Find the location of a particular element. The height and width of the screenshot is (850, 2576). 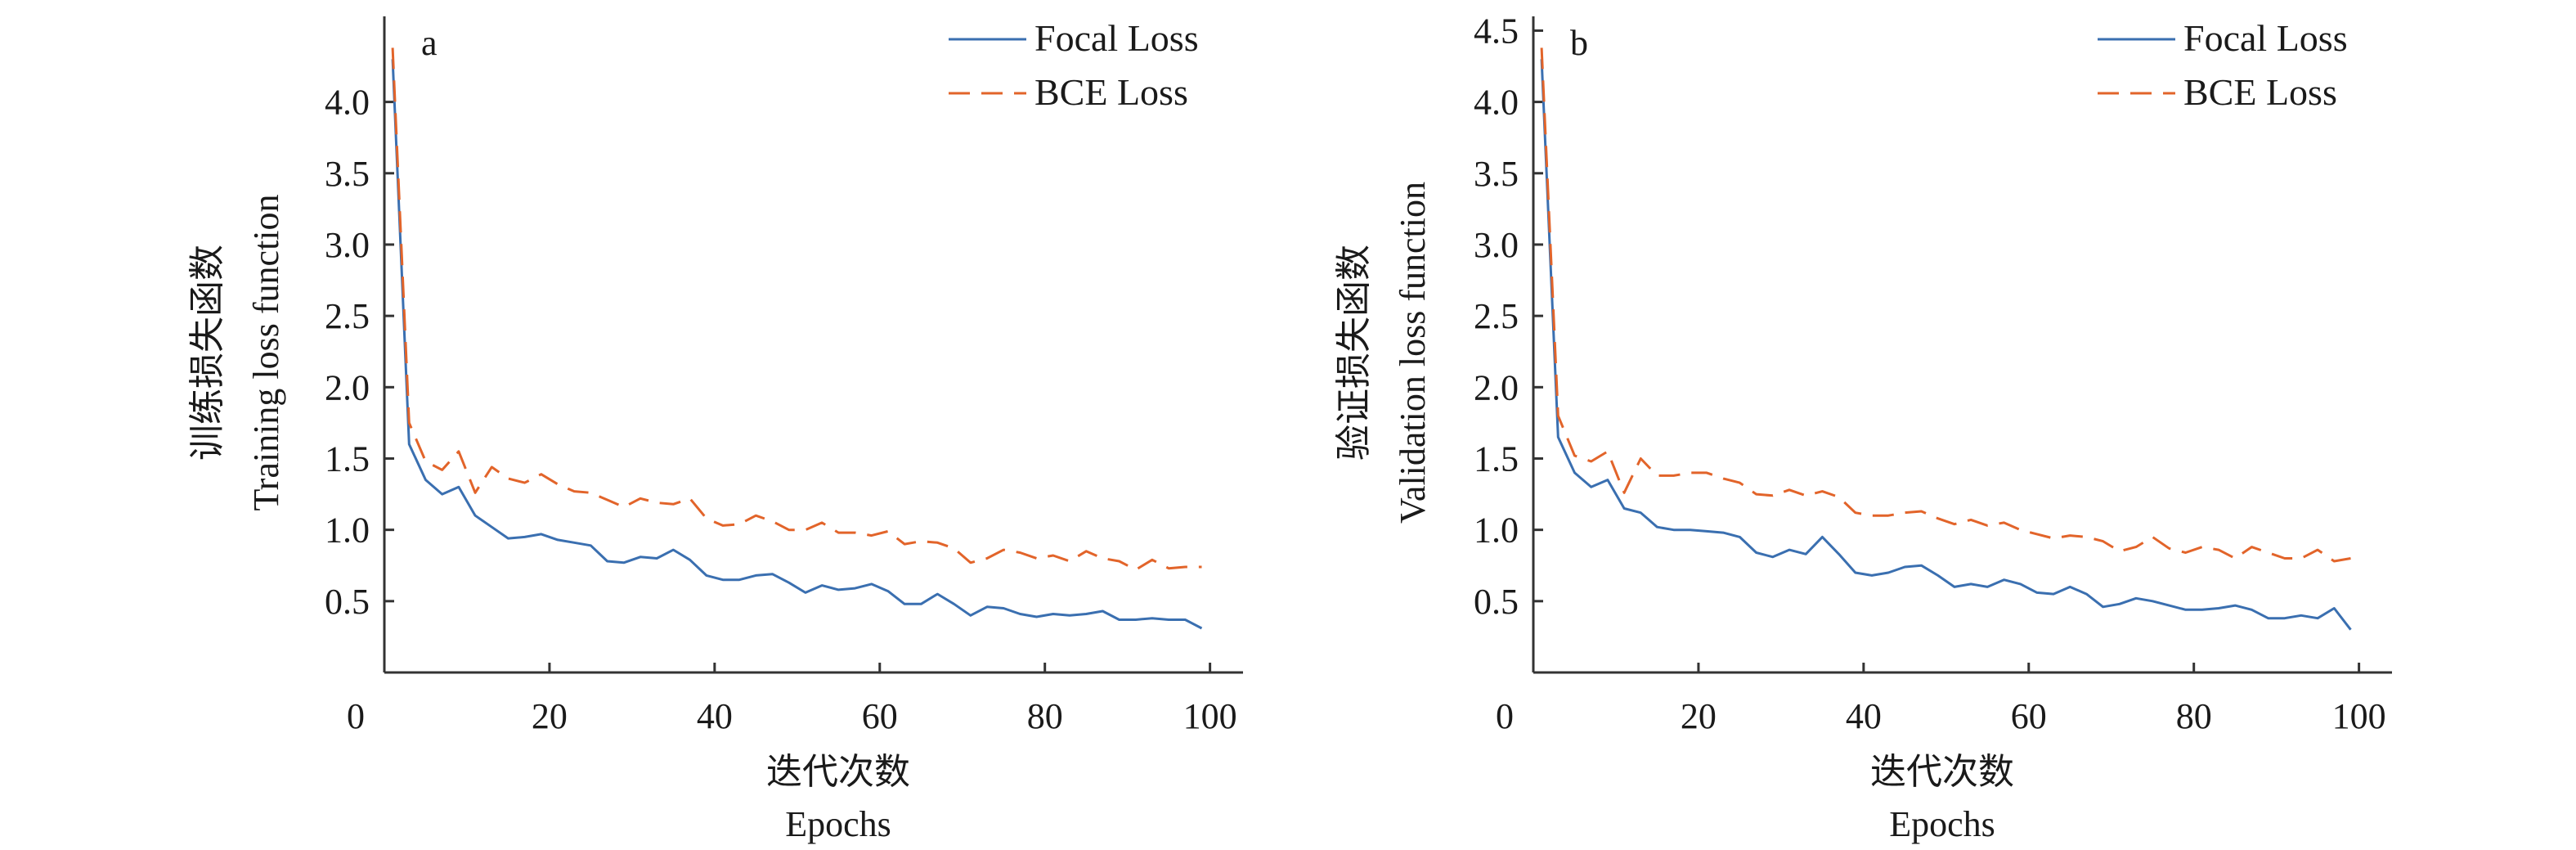

panel-label: b is located at coordinates (1579, 43).